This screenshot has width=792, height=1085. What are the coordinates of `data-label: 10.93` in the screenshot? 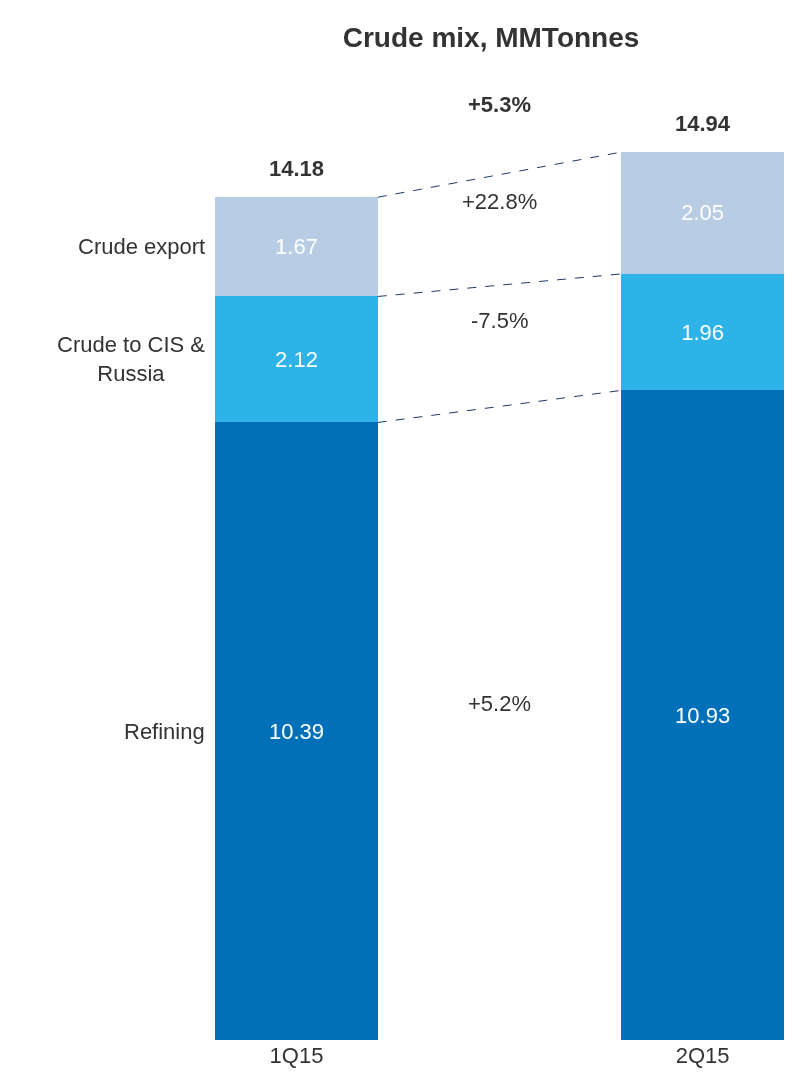 It's located at (703, 715).